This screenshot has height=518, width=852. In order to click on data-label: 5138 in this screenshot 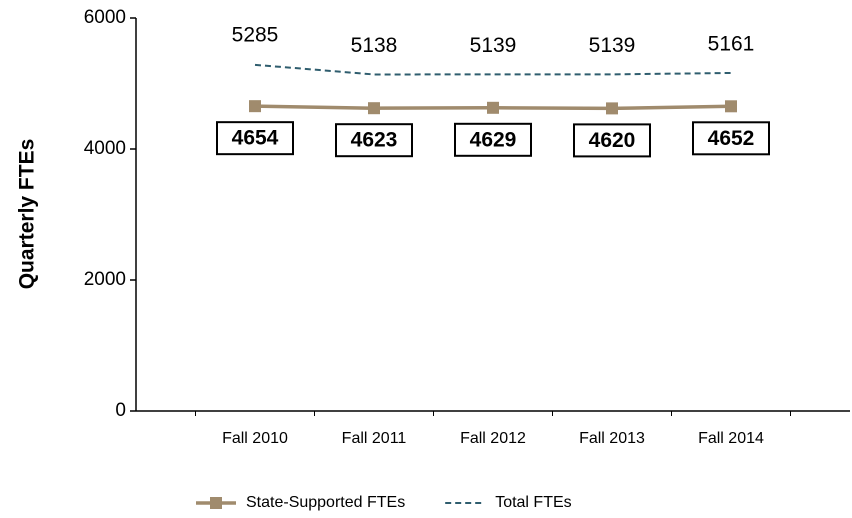, I will do `click(374, 45)`.